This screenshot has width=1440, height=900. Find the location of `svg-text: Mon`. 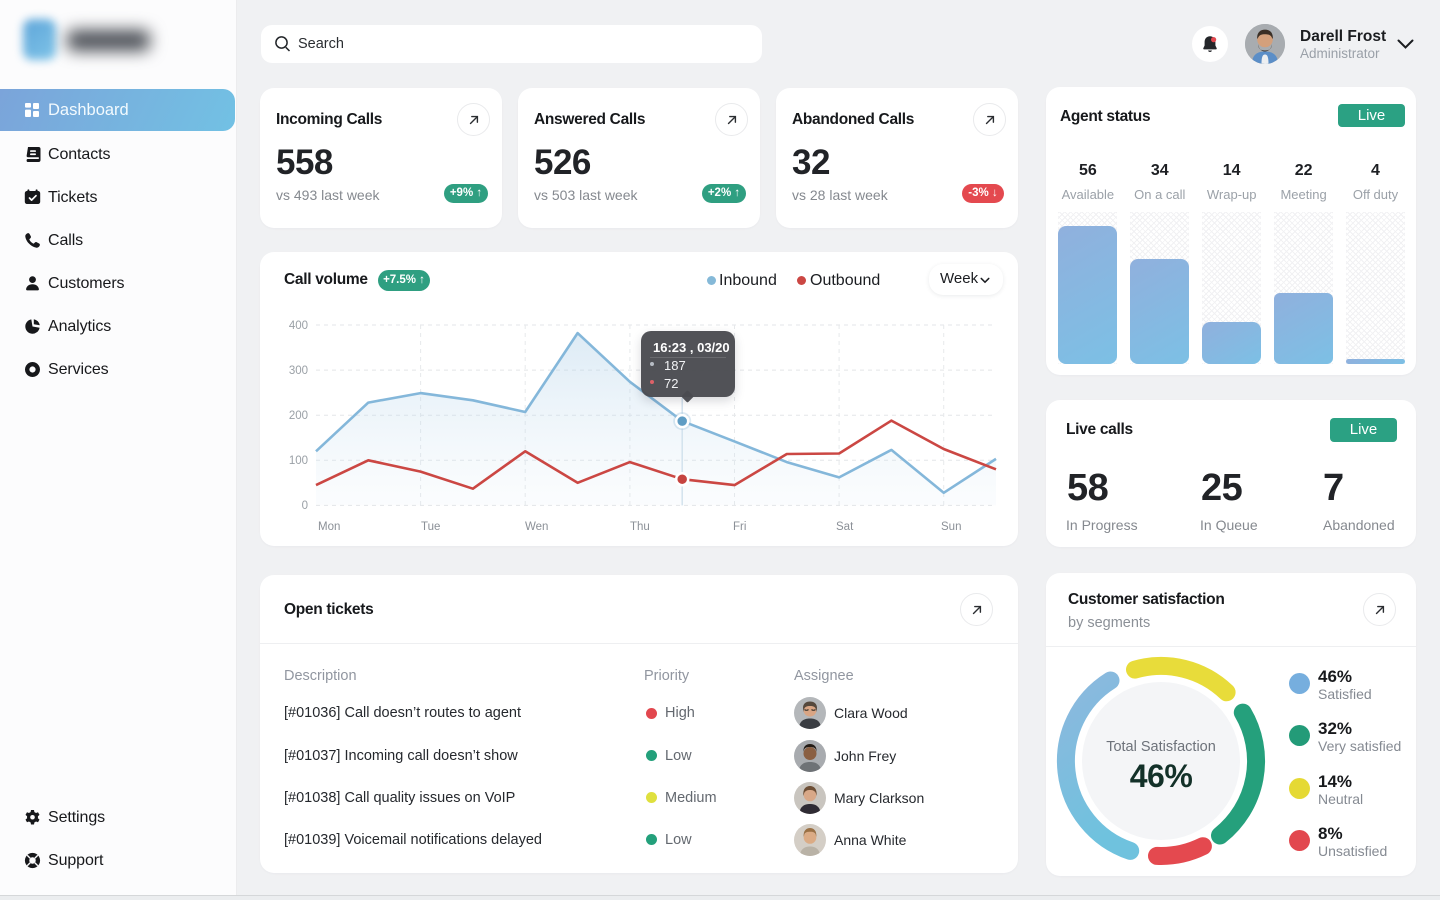

svg-text: Mon is located at coordinates (329, 527).